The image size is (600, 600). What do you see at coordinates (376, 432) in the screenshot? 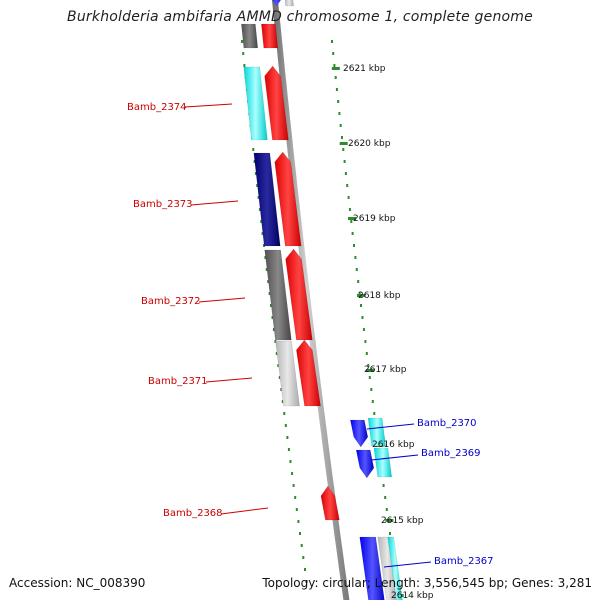
I see `gene-feature-bamb-2370-cyan` at bounding box center [376, 432].